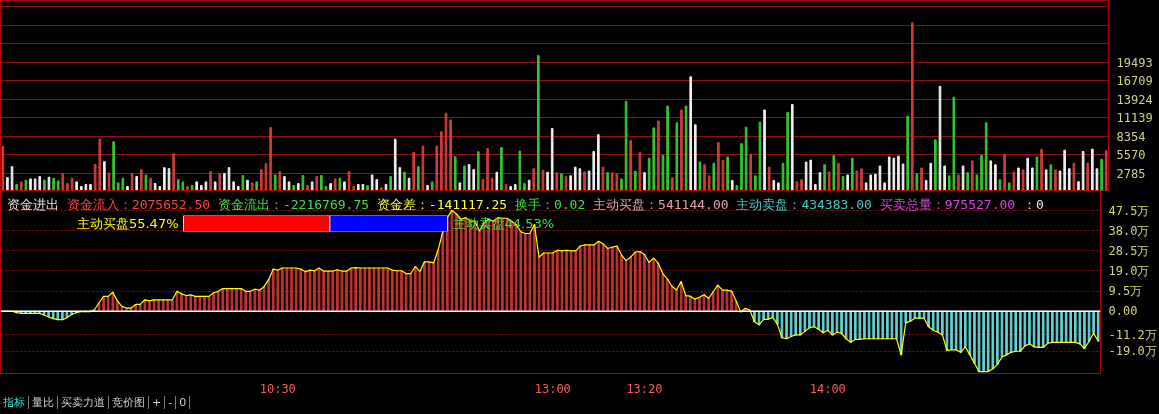 This screenshot has height=414, width=1159. I want to click on y-tick-label: 8354, so click(1131, 136).